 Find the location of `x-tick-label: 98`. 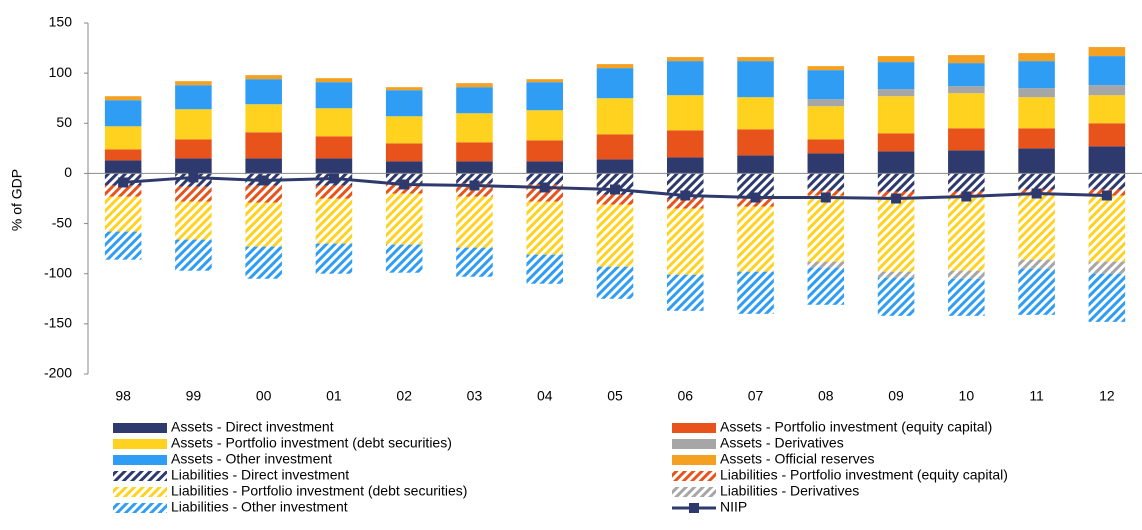

x-tick-label: 98 is located at coordinates (123, 396).